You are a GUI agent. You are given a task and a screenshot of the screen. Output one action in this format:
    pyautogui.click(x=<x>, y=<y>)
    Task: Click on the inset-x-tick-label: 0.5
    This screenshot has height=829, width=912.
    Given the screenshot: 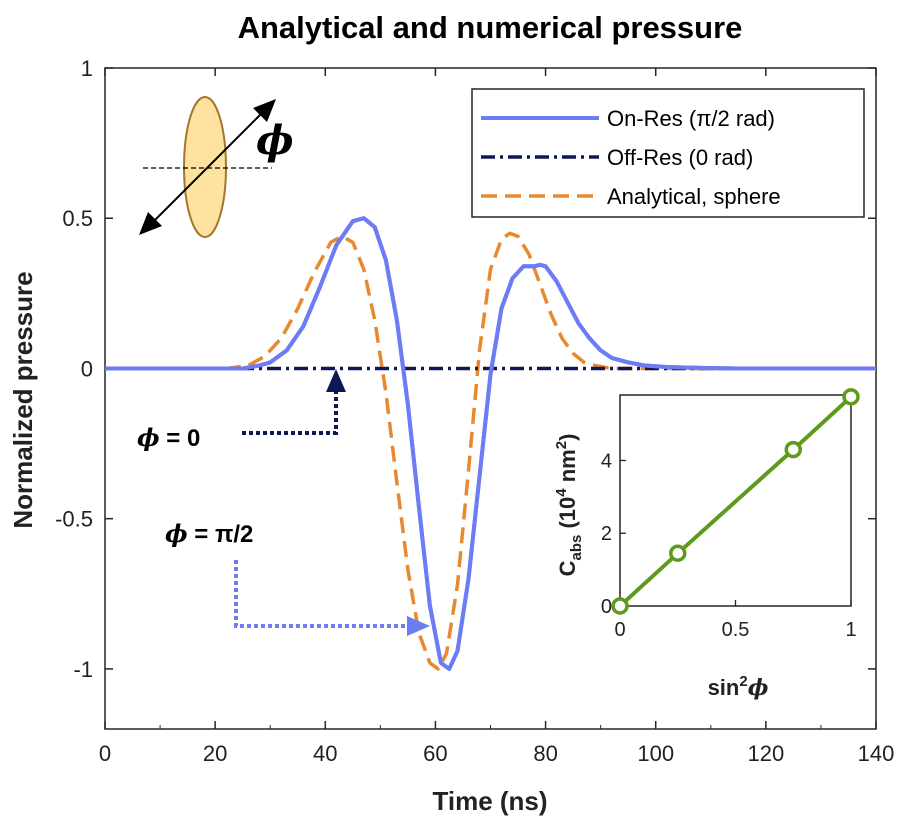 What is the action you would take?
    pyautogui.click(x=736, y=630)
    